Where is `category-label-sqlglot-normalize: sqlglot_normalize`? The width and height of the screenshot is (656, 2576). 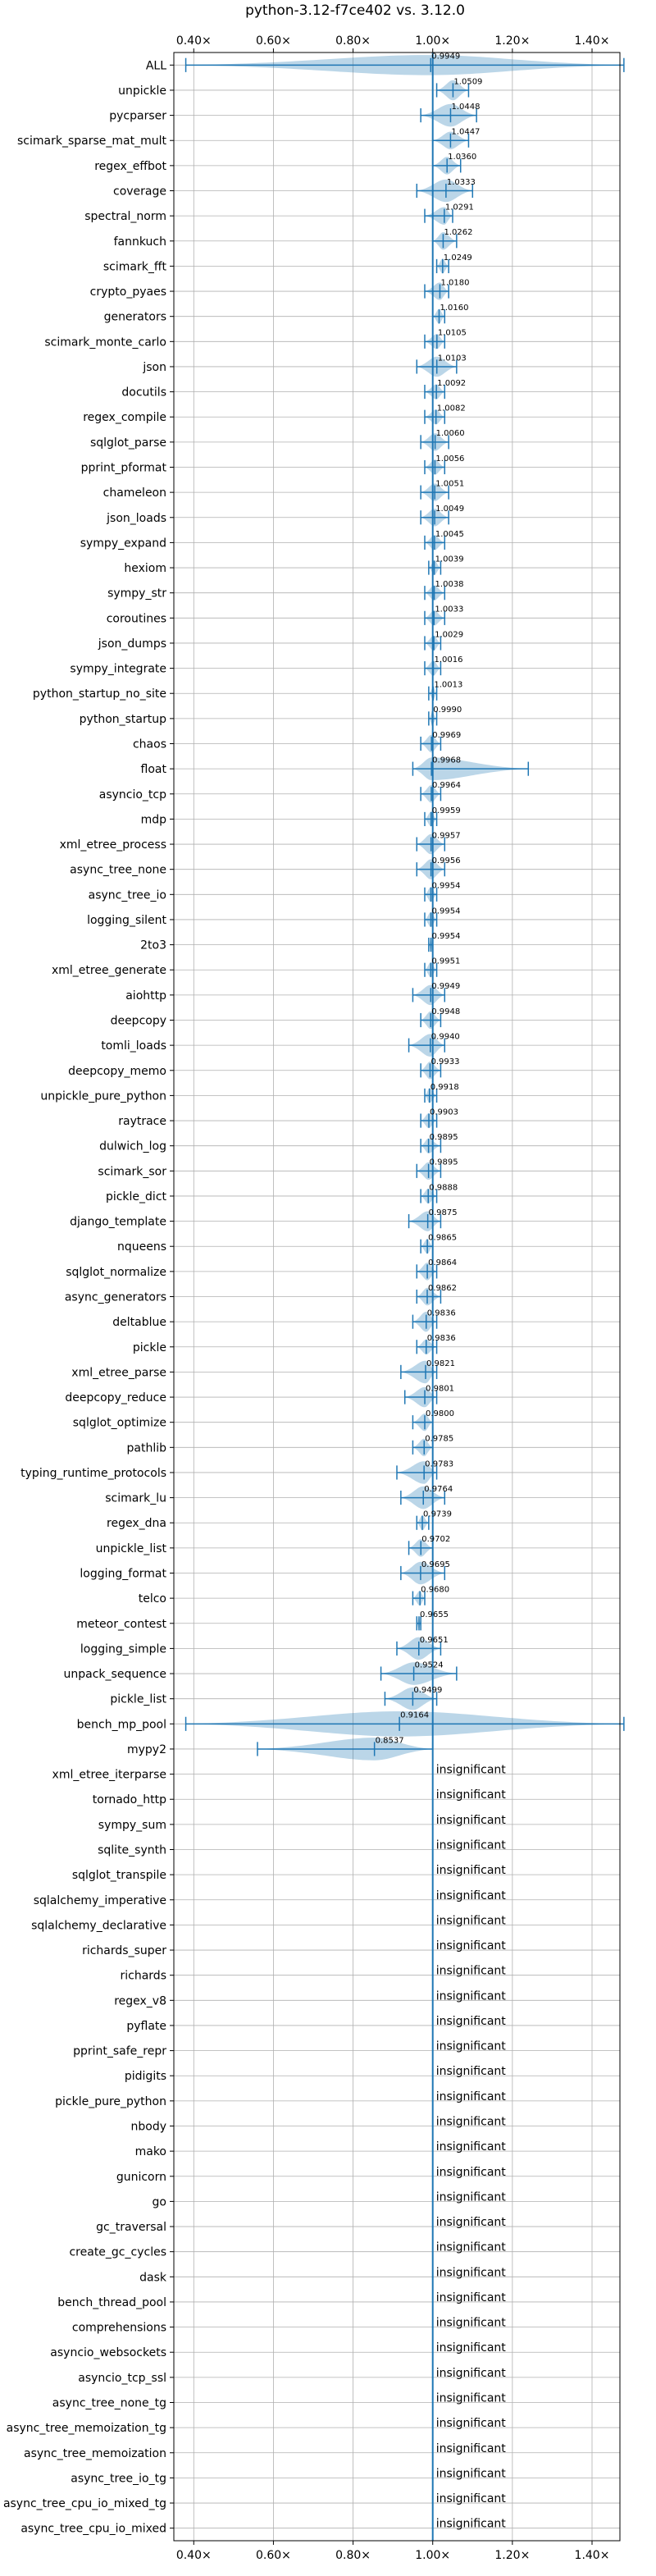
category-label-sqlglot-normalize: sqlglot_normalize is located at coordinates (116, 1273).